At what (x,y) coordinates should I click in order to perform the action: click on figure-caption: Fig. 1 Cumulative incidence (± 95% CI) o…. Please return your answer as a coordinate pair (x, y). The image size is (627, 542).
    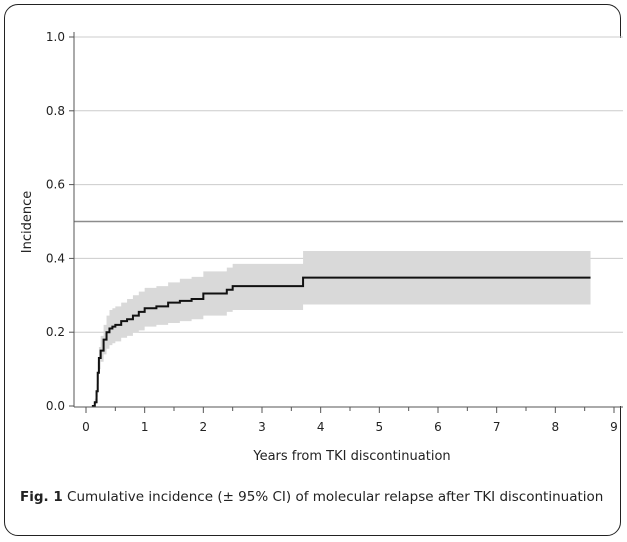
    Looking at the image, I should click on (316, 497).